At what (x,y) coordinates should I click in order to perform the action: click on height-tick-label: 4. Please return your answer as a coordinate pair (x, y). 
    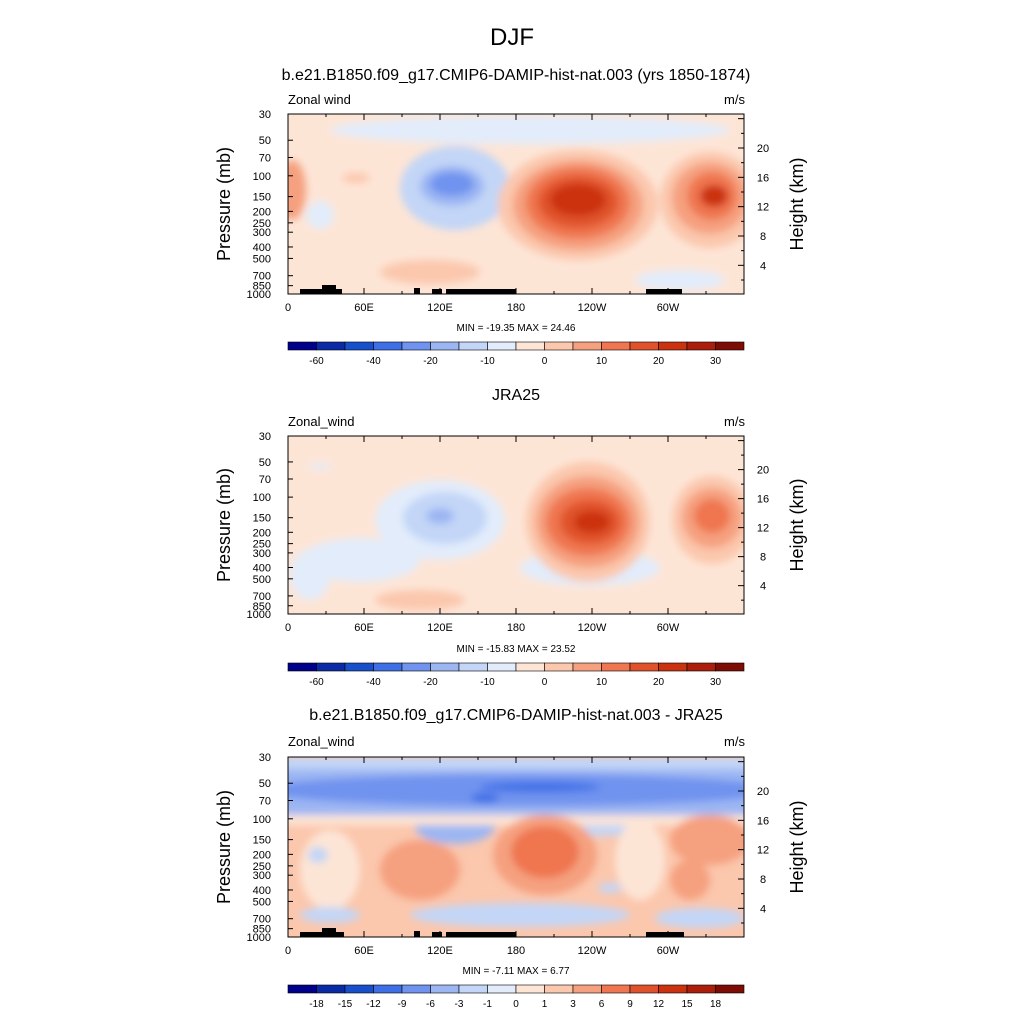
    Looking at the image, I should click on (763, 266).